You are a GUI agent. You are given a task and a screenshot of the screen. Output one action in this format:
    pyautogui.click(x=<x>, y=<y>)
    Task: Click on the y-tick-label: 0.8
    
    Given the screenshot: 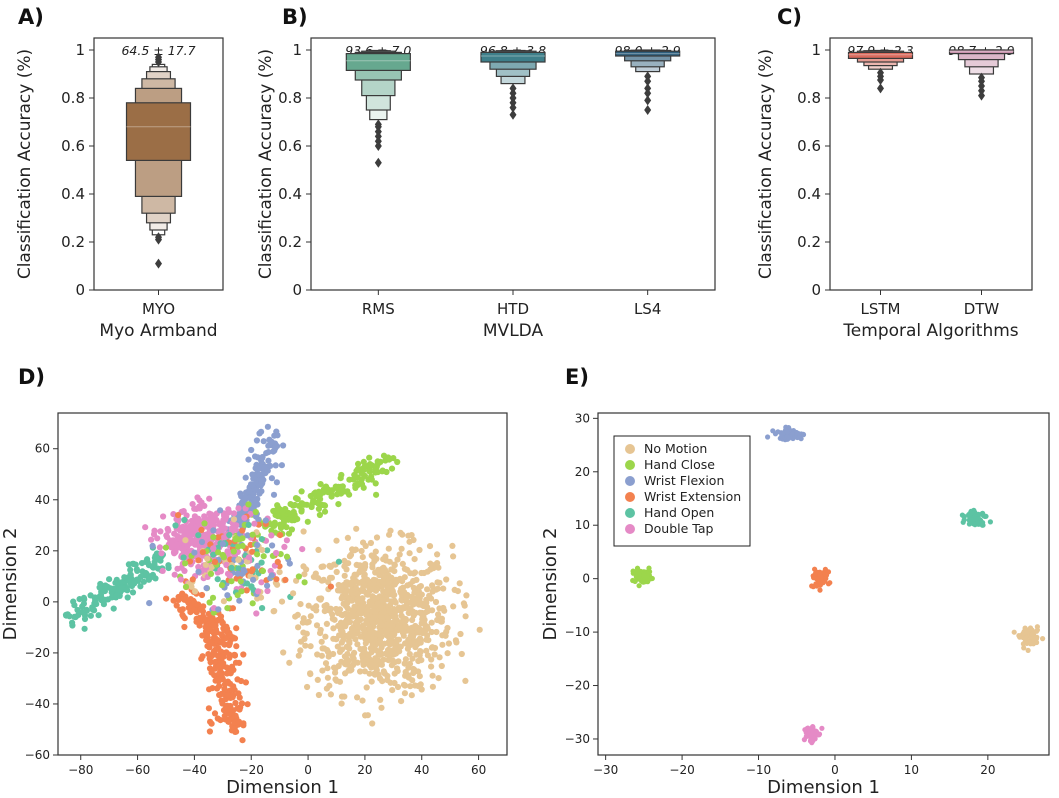 What is the action you would take?
    pyautogui.click(x=809, y=98)
    